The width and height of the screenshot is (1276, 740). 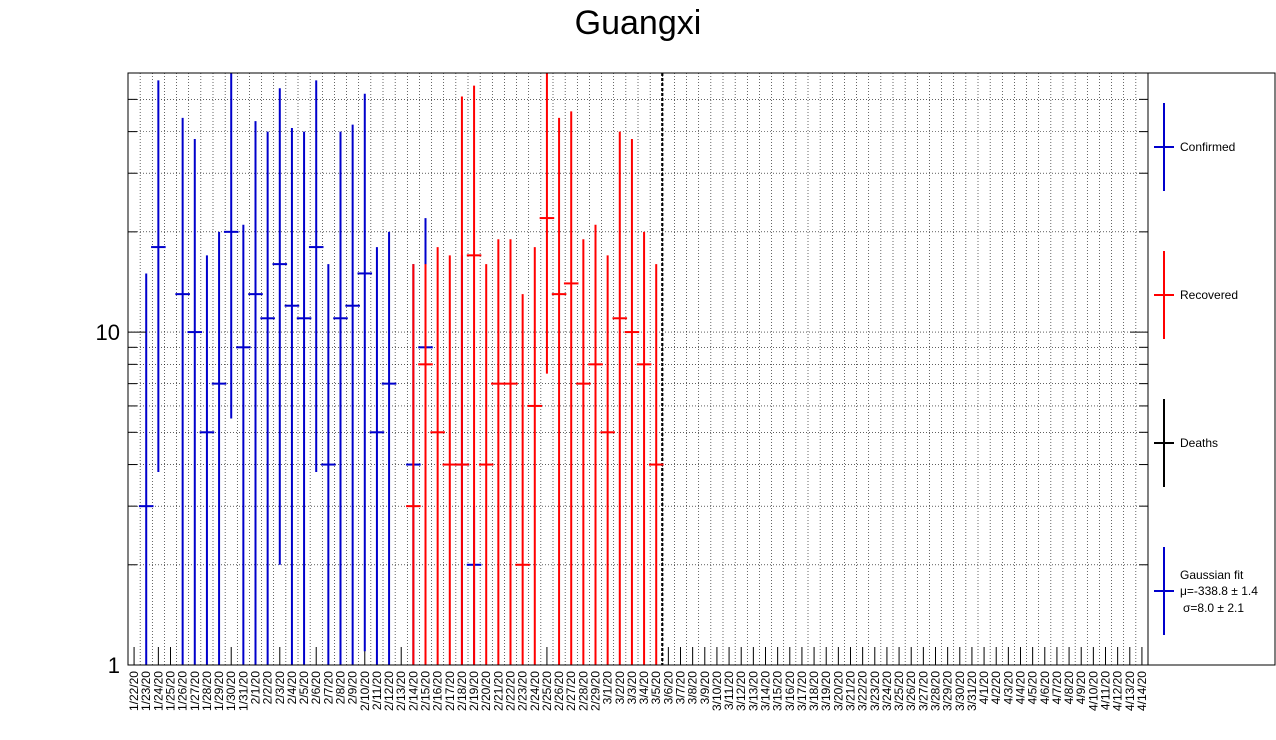 I want to click on x-tick-label: 3/8/20, so click(x=693, y=688).